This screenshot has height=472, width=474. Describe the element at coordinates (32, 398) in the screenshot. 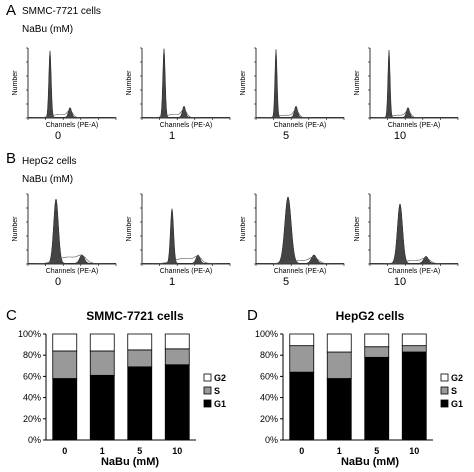

I see `chart-c-ytick-label: 40%` at that location.